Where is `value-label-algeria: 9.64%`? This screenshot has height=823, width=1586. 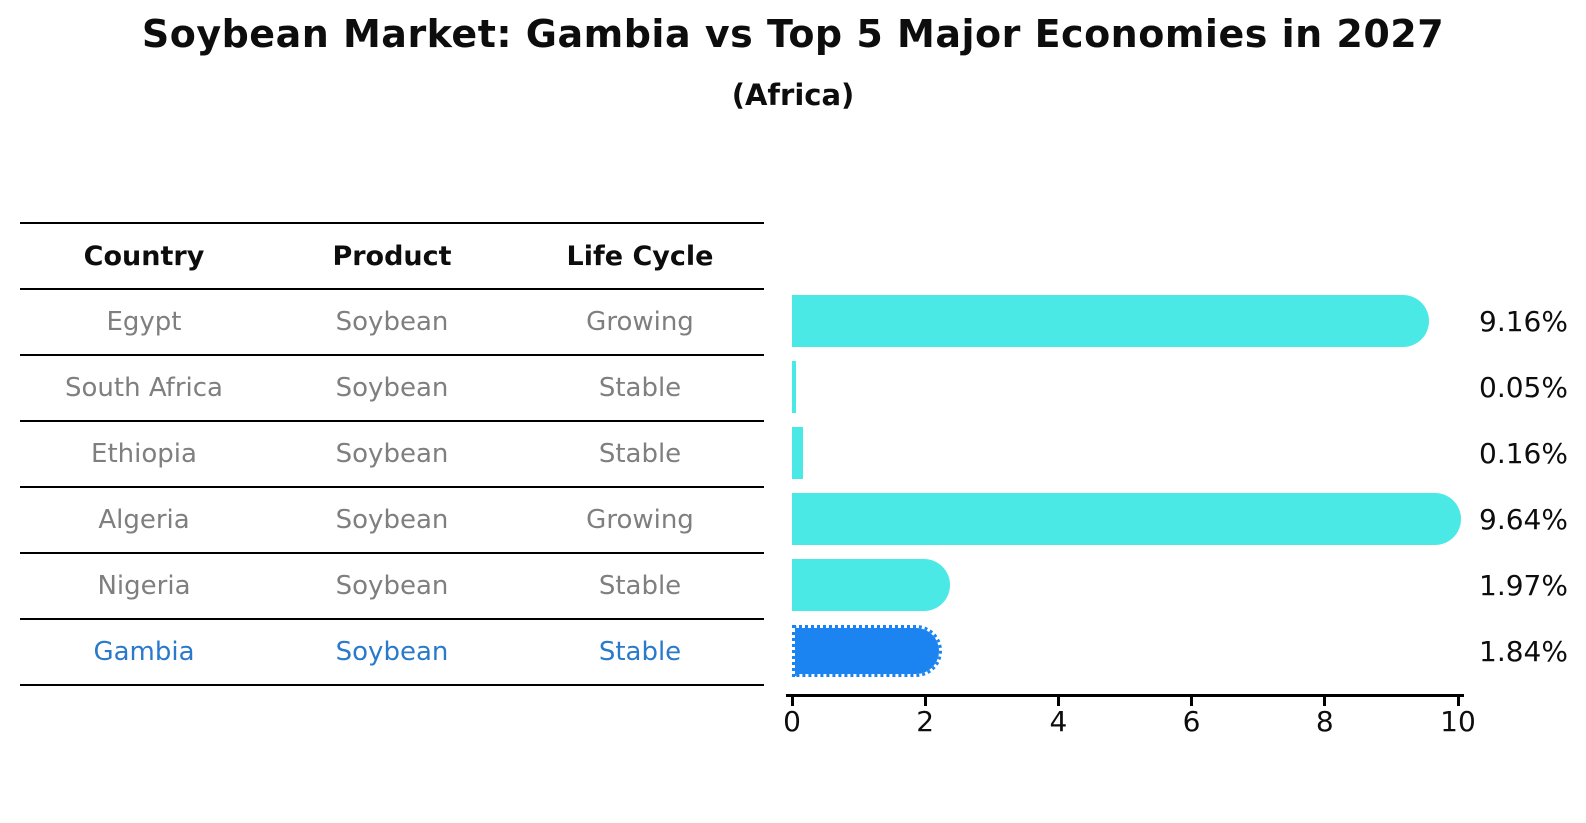 value-label-algeria: 9.64% is located at coordinates (1523, 519).